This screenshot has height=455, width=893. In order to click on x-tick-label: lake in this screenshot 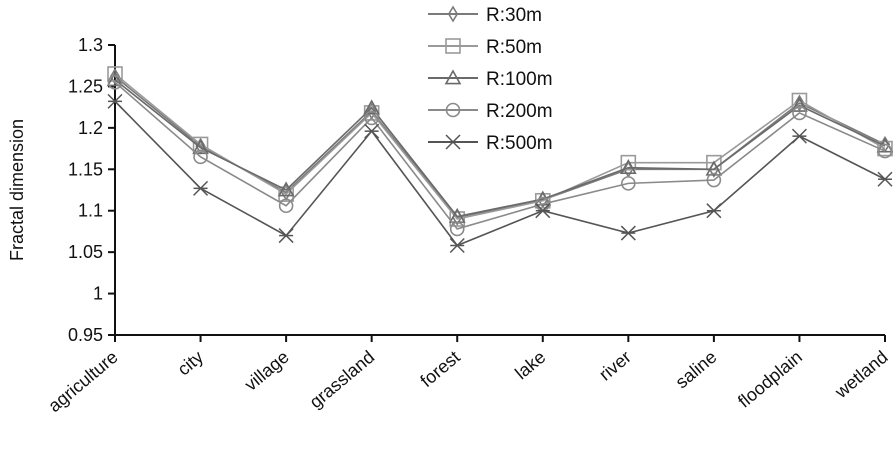, I will do `click(530, 365)`.